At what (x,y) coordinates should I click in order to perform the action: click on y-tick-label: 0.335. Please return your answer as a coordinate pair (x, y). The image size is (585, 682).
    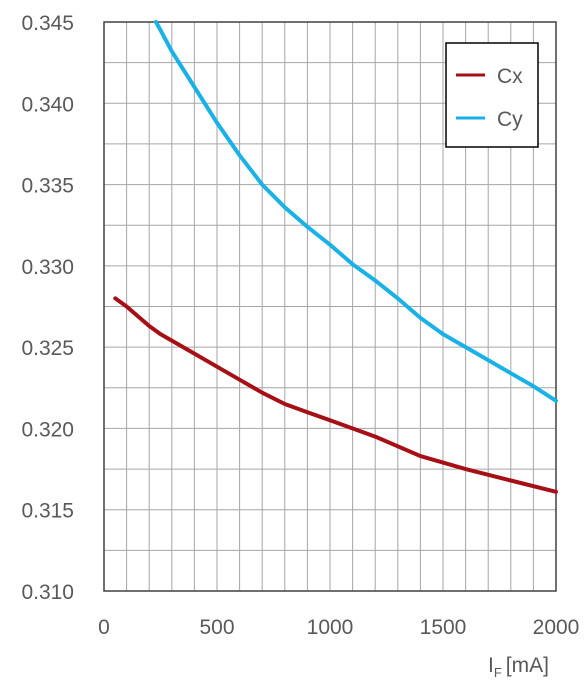
    Looking at the image, I should click on (47, 186).